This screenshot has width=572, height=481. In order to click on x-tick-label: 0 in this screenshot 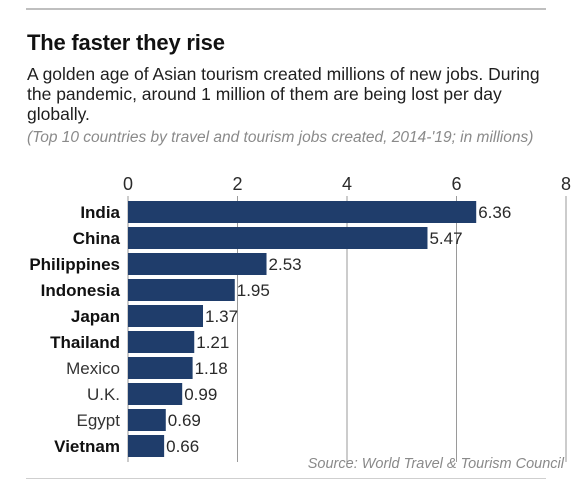, I will do `click(128, 184)`.